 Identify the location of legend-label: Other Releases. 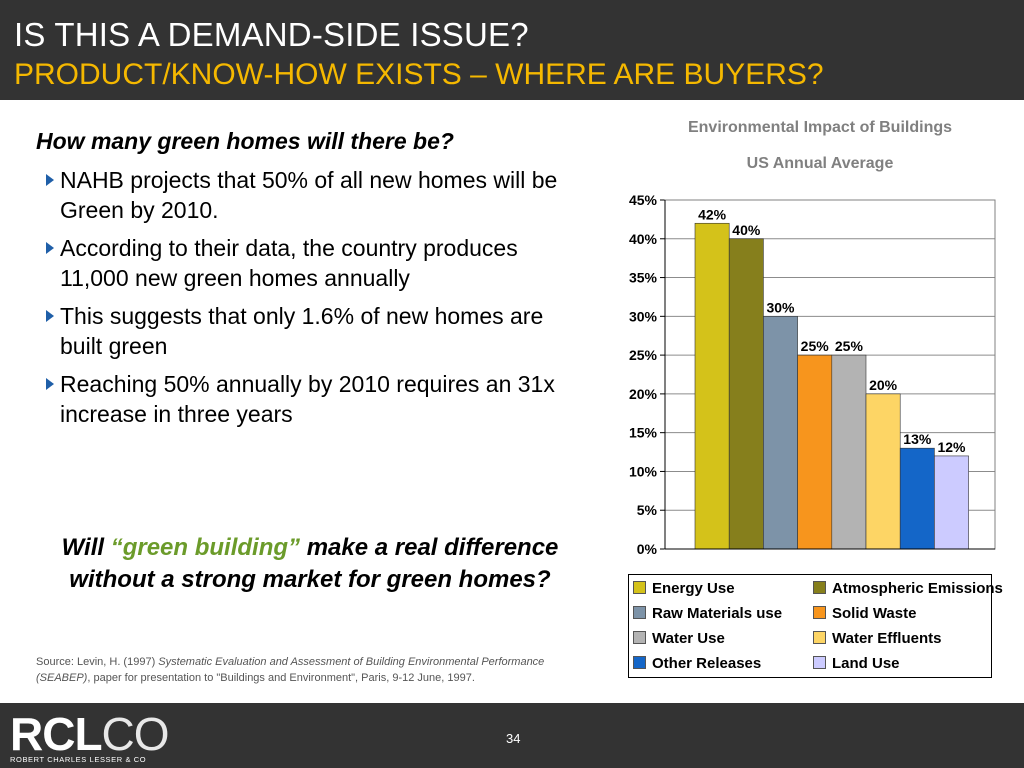
(707, 663).